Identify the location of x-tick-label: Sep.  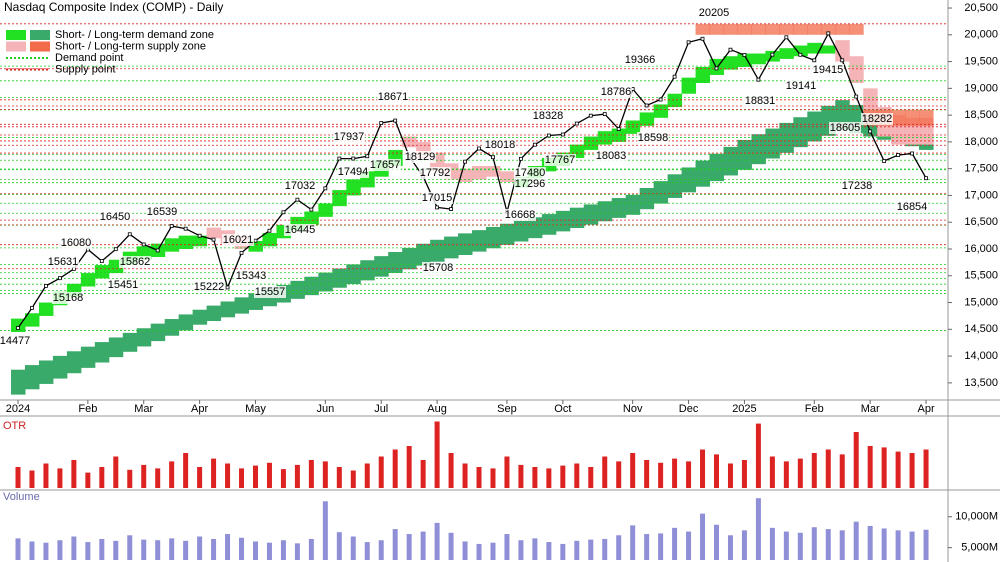
(507, 409).